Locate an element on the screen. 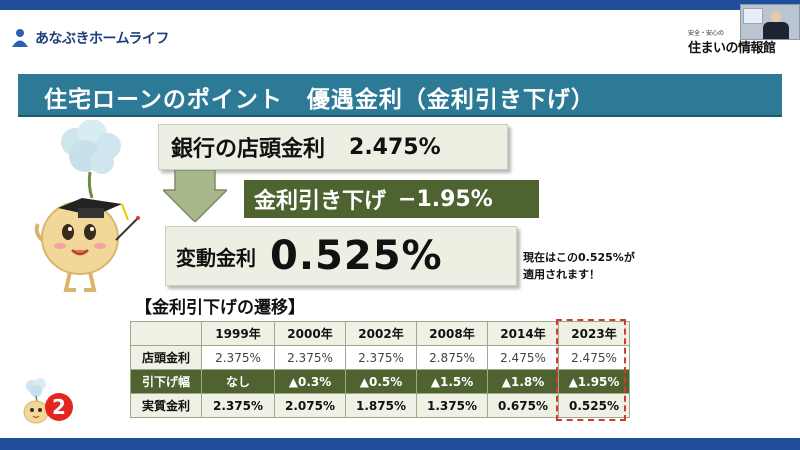 Image resolution: width=800 pixels, height=450 pixels. presenter-screen is located at coordinates (753, 16).